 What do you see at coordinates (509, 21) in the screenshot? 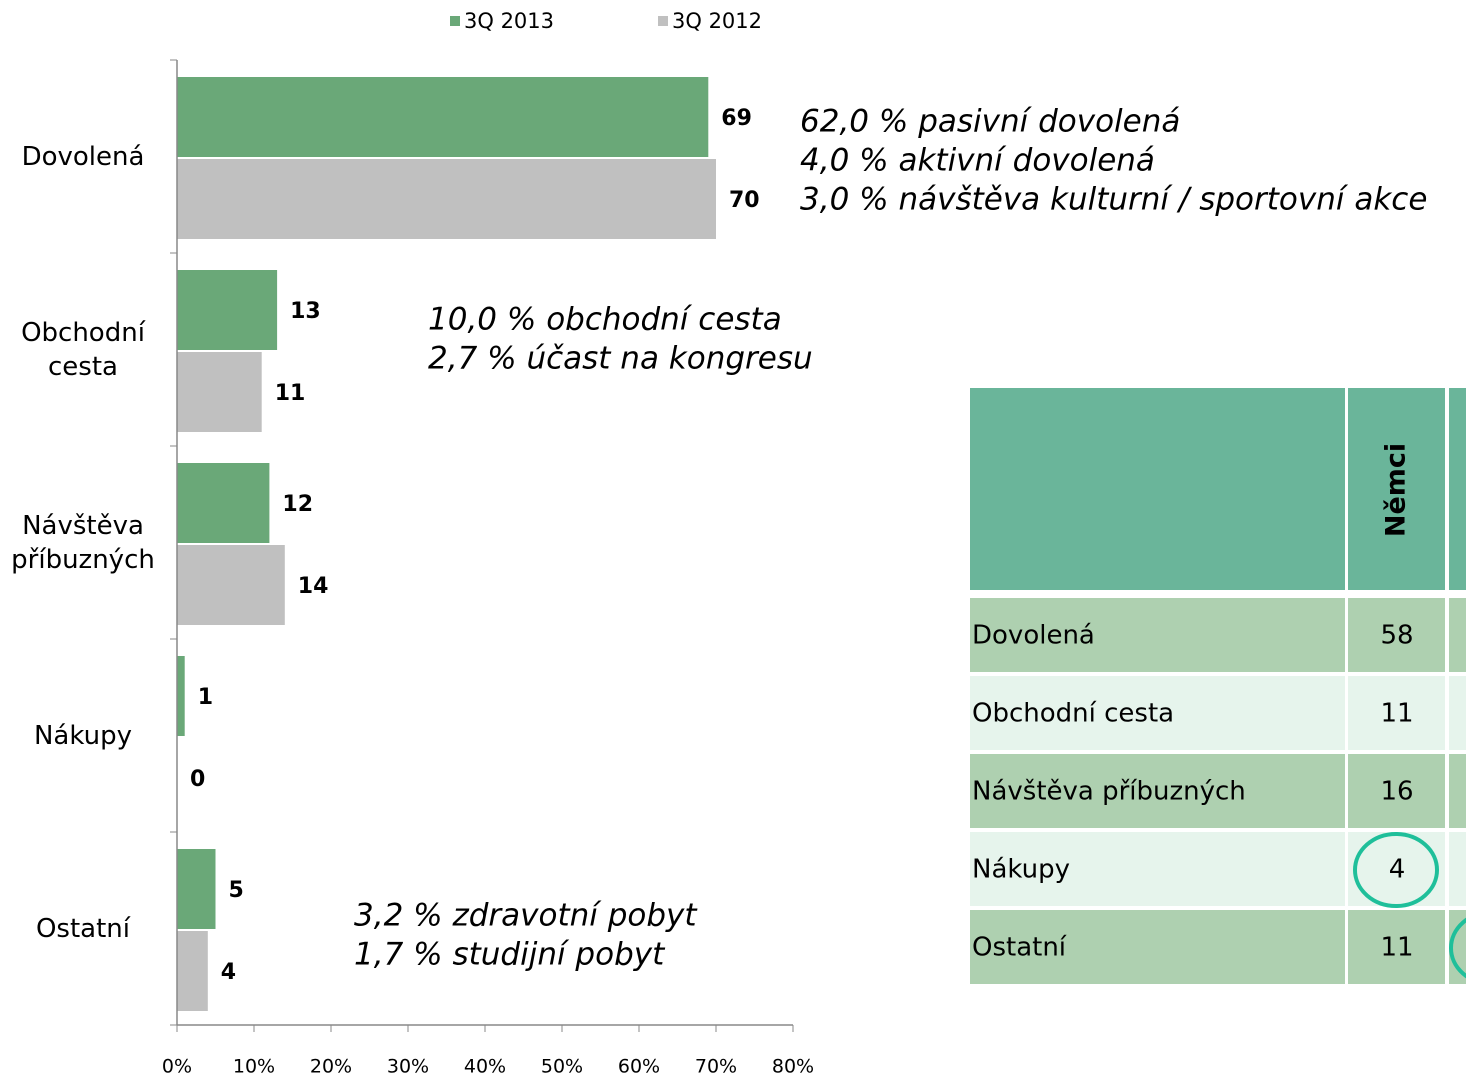
I see `legend-label: 3Q 2013` at bounding box center [509, 21].